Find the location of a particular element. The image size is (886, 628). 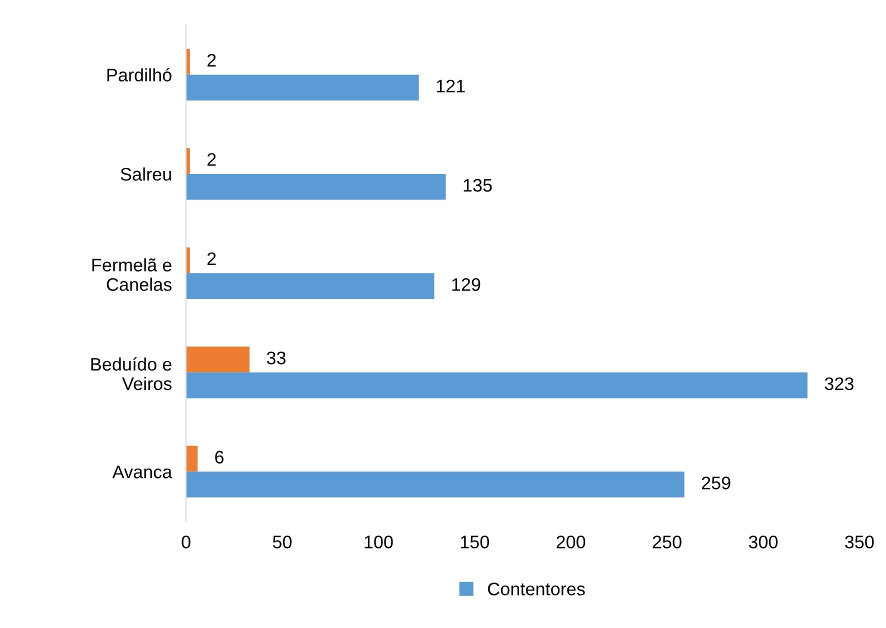

y-tick-label: Avanca is located at coordinates (142, 472).